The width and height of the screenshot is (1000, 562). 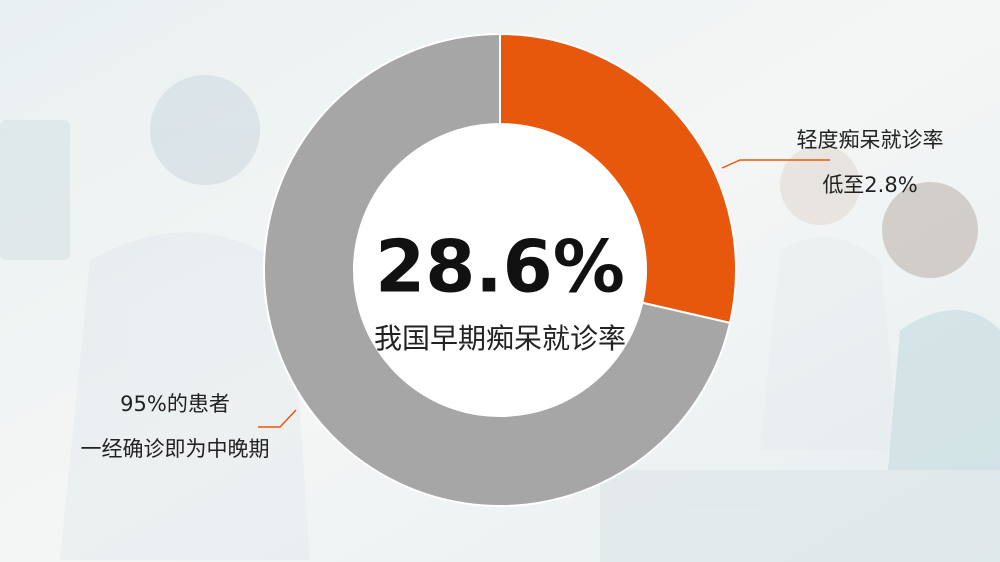 I want to click on donut-hole, so click(x=500, y=270).